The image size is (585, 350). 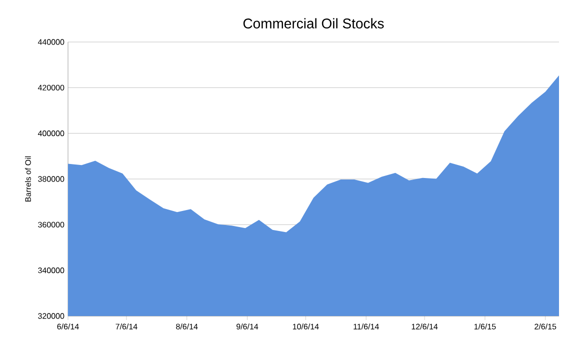 I want to click on x-tick-label: 9/6/14, so click(x=247, y=327).